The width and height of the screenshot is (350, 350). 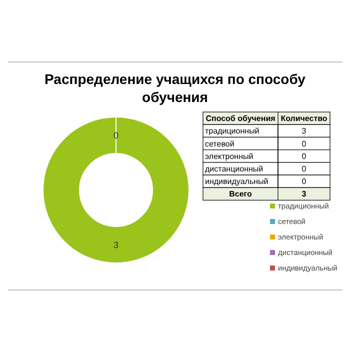 I want to click on text: Всего, so click(x=240, y=194).